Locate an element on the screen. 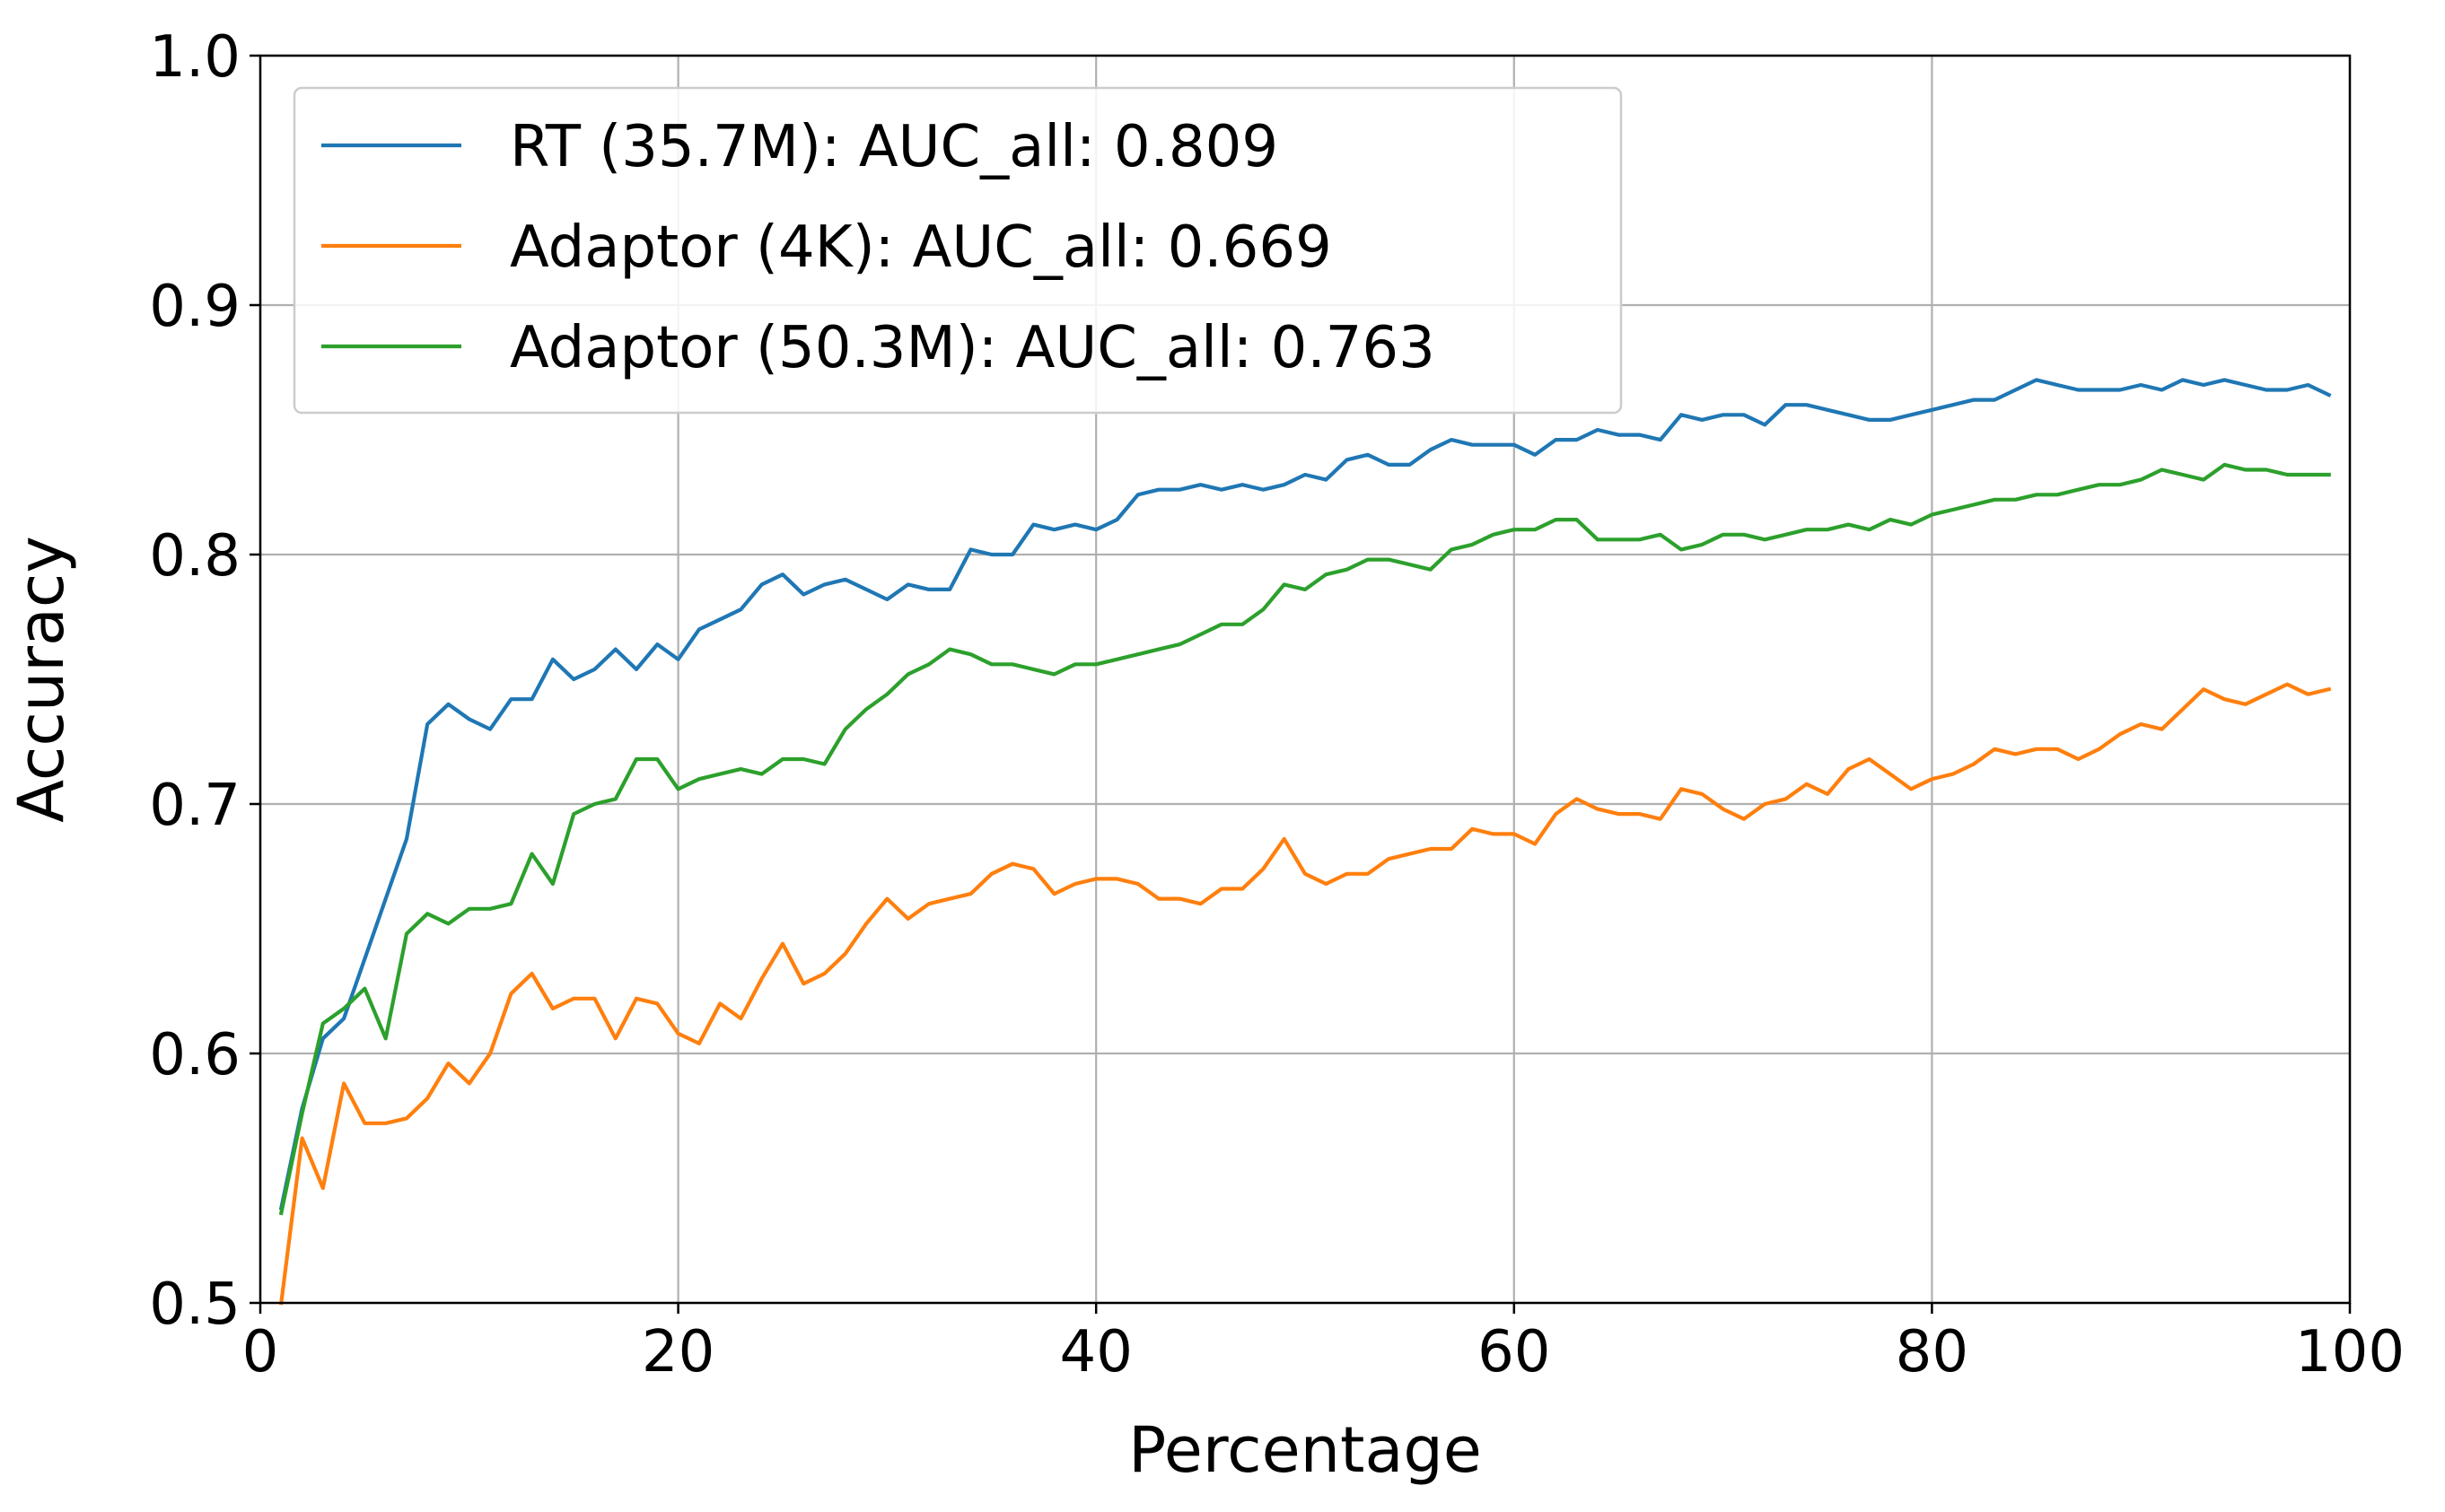  y-tick-label: 0.6 is located at coordinates (195, 1055).